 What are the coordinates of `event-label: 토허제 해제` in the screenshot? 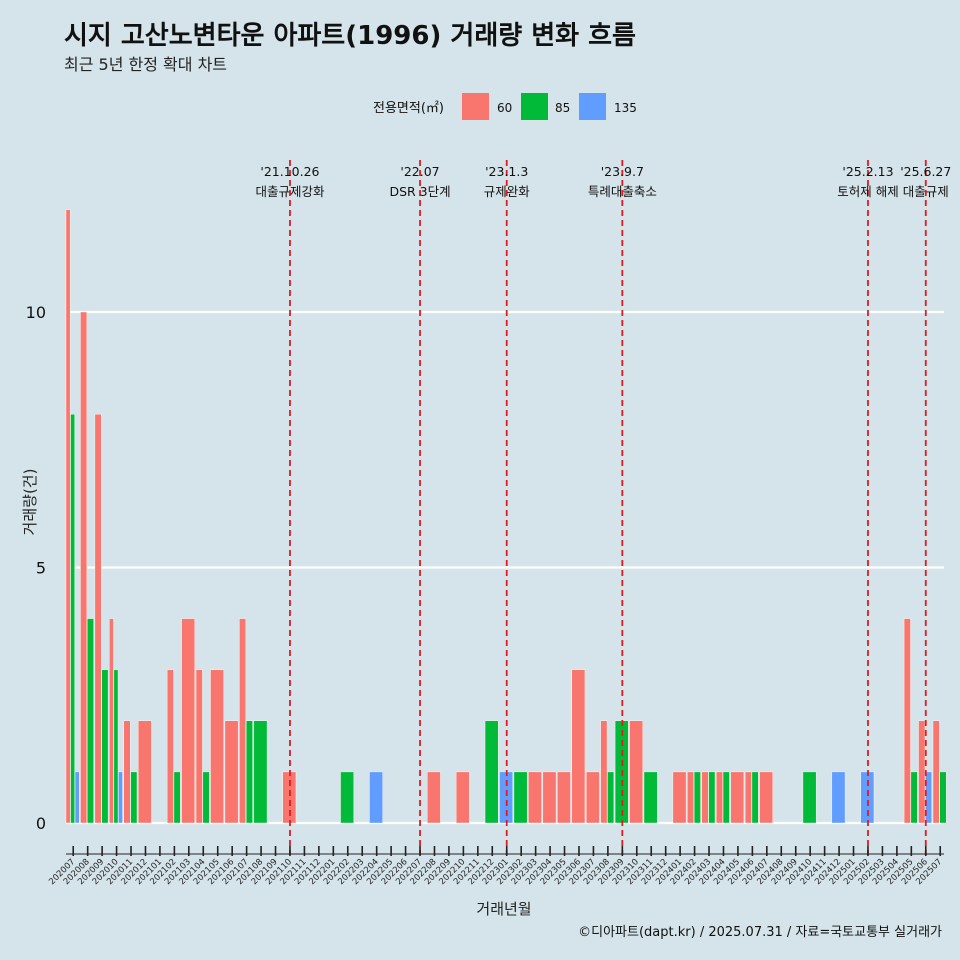 It's located at (867, 191).